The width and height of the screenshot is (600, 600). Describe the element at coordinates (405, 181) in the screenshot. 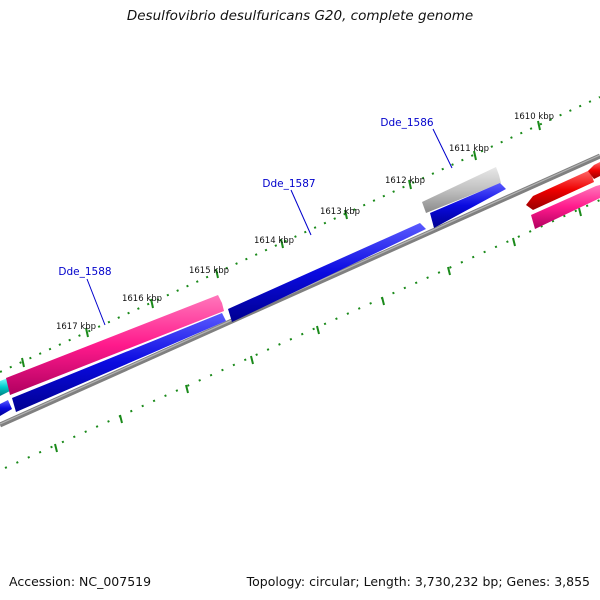

I see `kbp-label-1612: 1612 kbp` at that location.